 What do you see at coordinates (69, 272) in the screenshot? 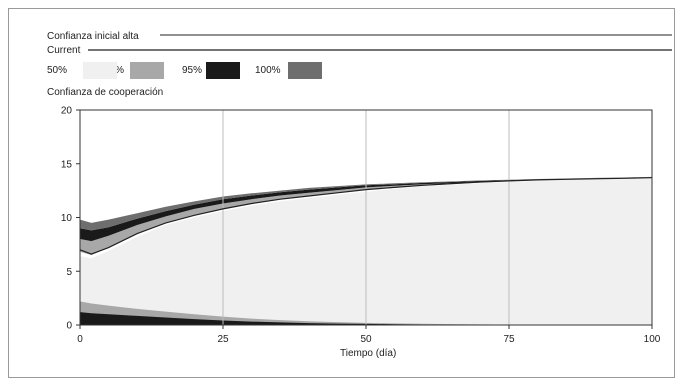
I see `y-tick-label-5: 5` at bounding box center [69, 272].